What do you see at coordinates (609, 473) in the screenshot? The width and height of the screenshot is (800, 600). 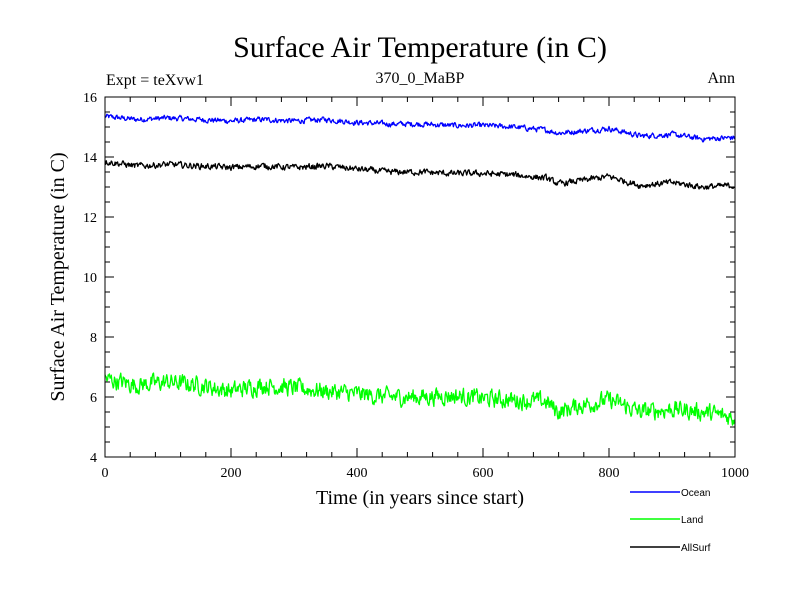 I see `x-tick-label: 800` at bounding box center [609, 473].